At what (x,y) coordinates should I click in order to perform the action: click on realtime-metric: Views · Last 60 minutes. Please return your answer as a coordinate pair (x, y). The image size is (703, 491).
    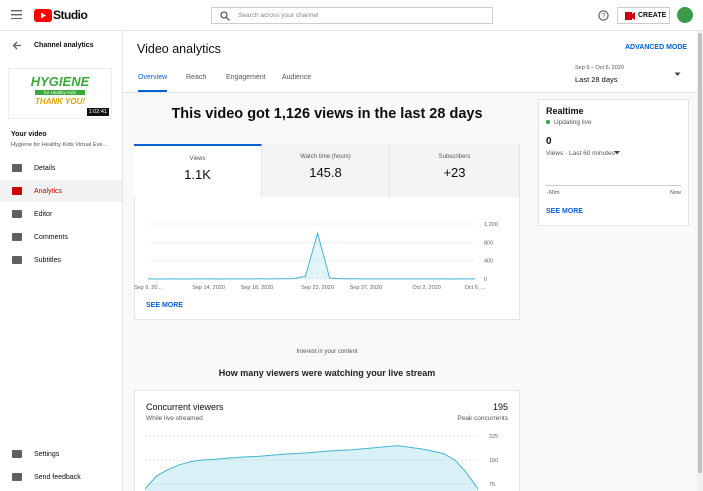
    Looking at the image, I should click on (580, 153).